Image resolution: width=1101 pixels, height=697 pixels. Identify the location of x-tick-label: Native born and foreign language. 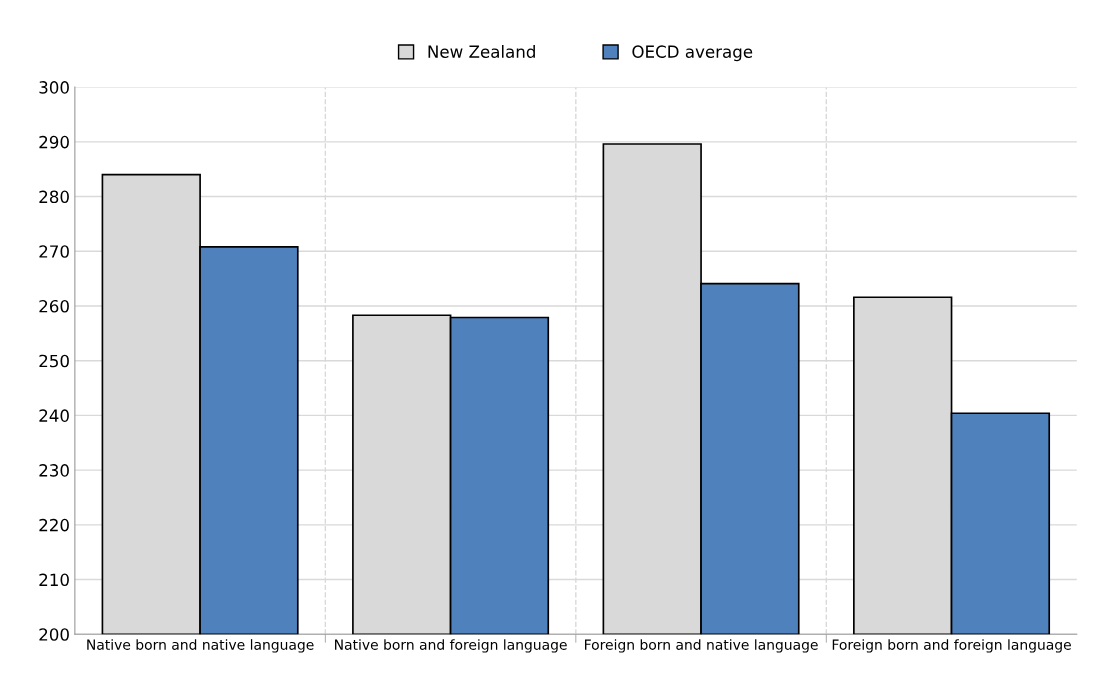
(451, 646).